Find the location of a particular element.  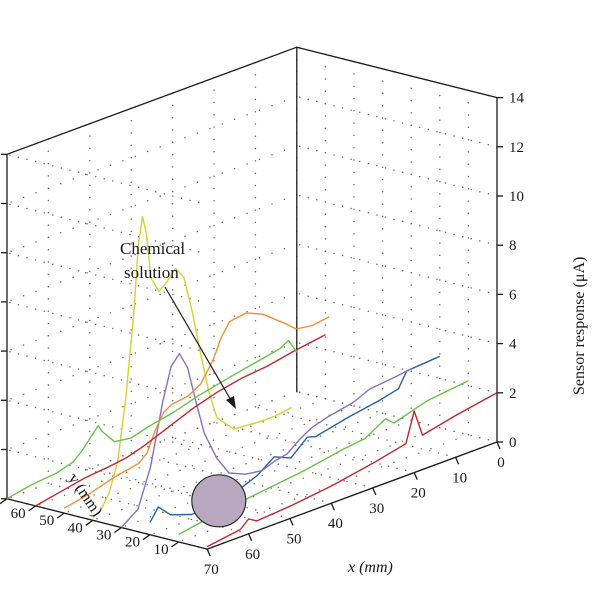

x-tick is located at coordinates (291, 522).